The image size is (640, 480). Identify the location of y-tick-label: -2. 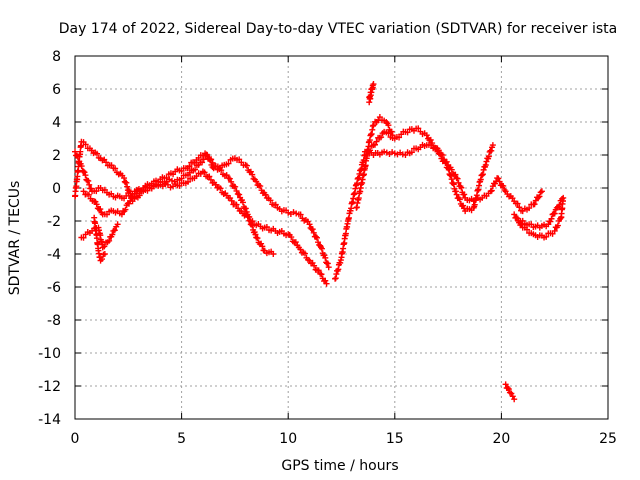
(54, 222).